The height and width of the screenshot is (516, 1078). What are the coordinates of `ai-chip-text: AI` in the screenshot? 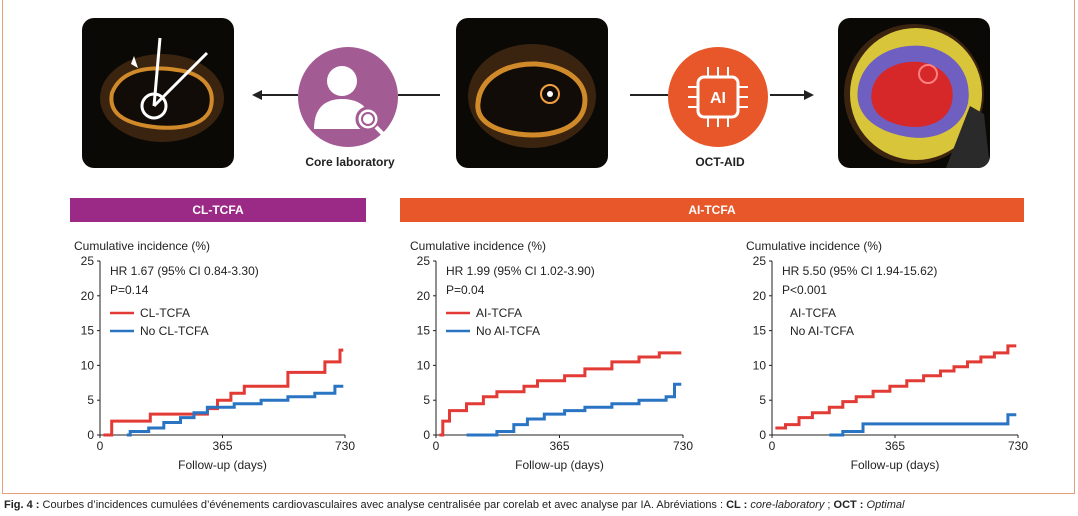 It's located at (718, 98).